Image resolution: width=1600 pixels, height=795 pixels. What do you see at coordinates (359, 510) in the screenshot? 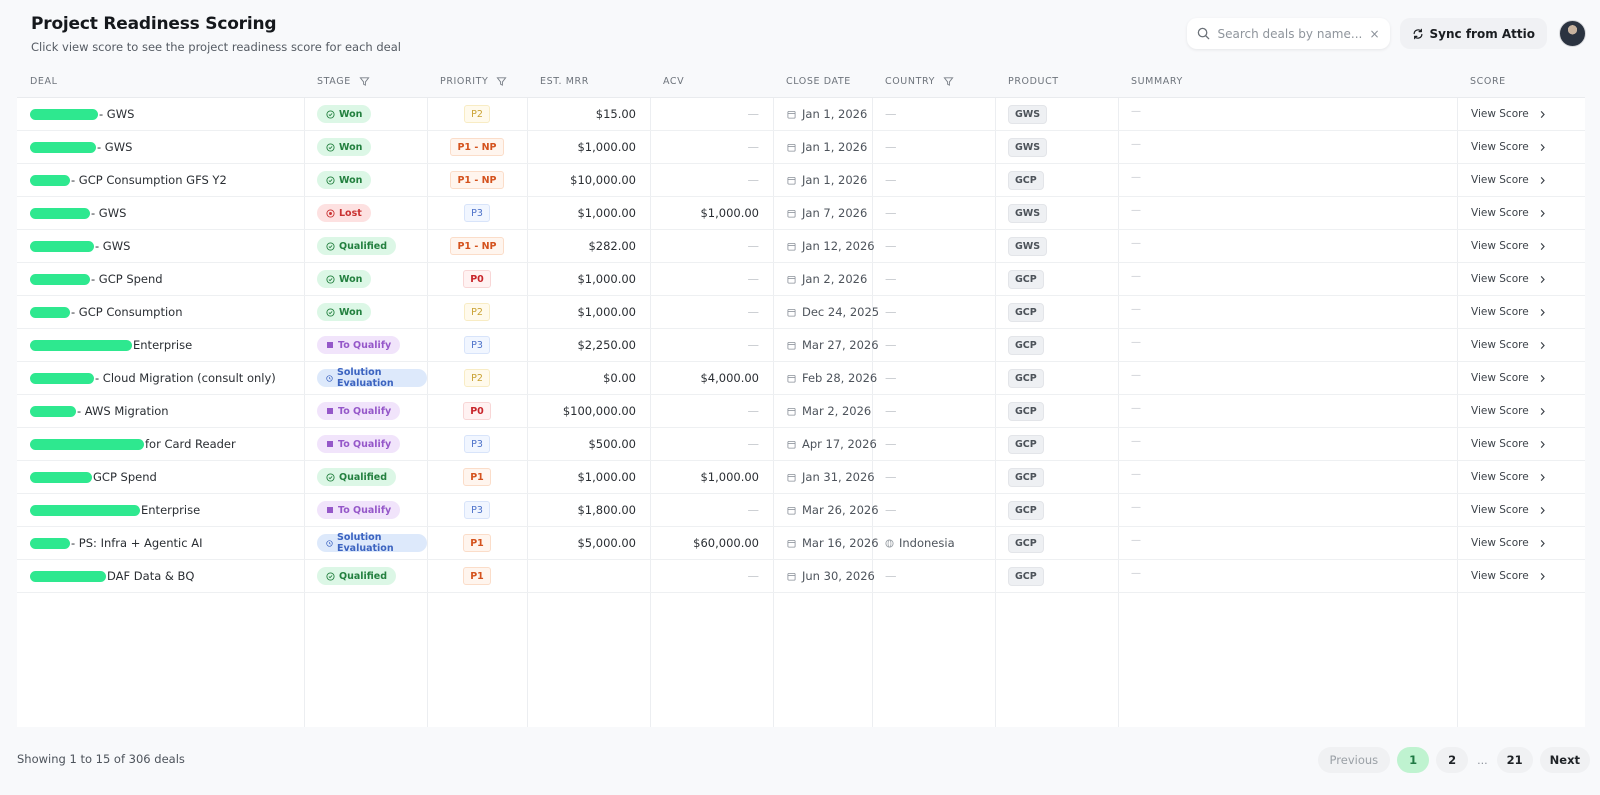
I see `stage-badge: To Qualify` at bounding box center [359, 510].